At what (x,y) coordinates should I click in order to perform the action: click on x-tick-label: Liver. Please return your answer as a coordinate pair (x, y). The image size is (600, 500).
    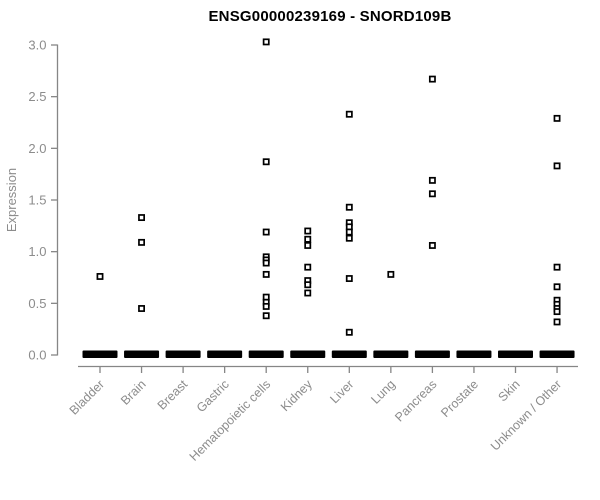
    Looking at the image, I should click on (341, 391).